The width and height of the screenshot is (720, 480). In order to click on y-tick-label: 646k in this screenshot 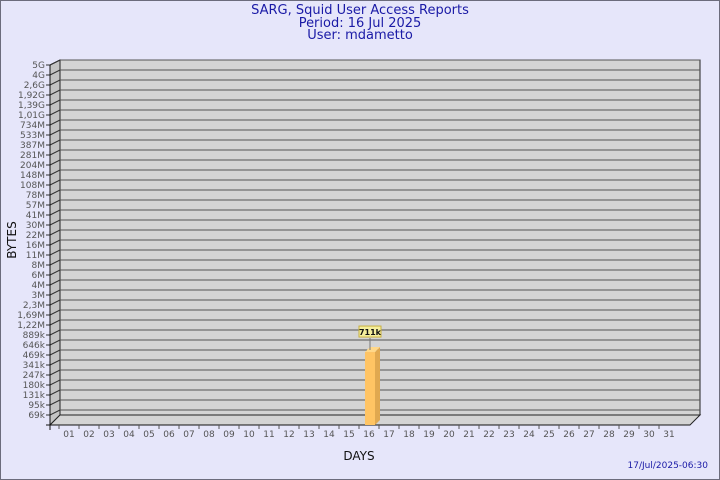, I will do `click(34, 346)`.